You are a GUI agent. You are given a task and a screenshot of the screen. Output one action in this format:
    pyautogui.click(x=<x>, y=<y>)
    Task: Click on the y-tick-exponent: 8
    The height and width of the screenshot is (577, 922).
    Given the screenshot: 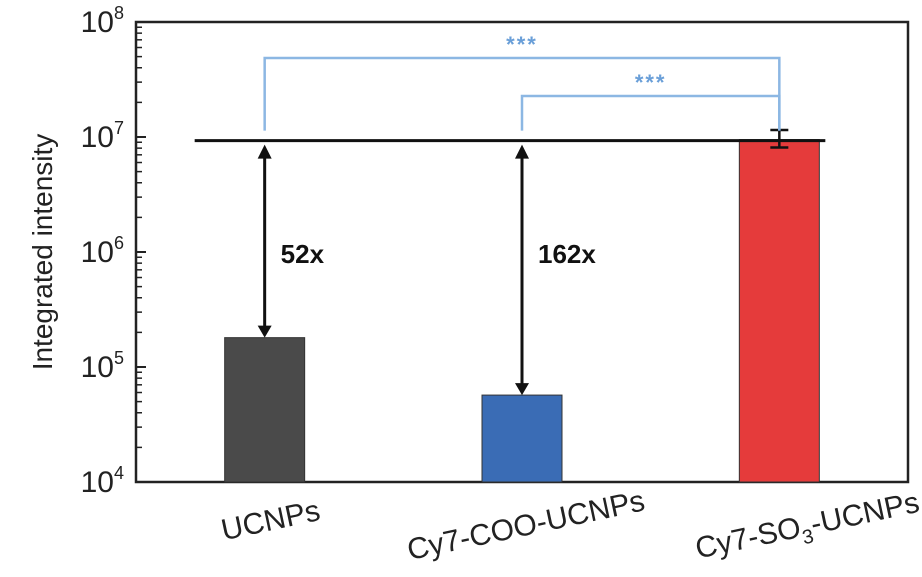 What is the action you would take?
    pyautogui.click(x=119, y=13)
    